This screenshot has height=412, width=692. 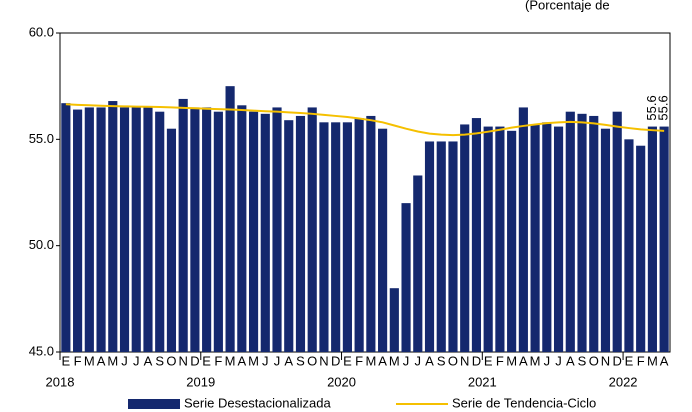 What do you see at coordinates (154, 404) in the screenshot?
I see `legend-swatch` at bounding box center [154, 404].